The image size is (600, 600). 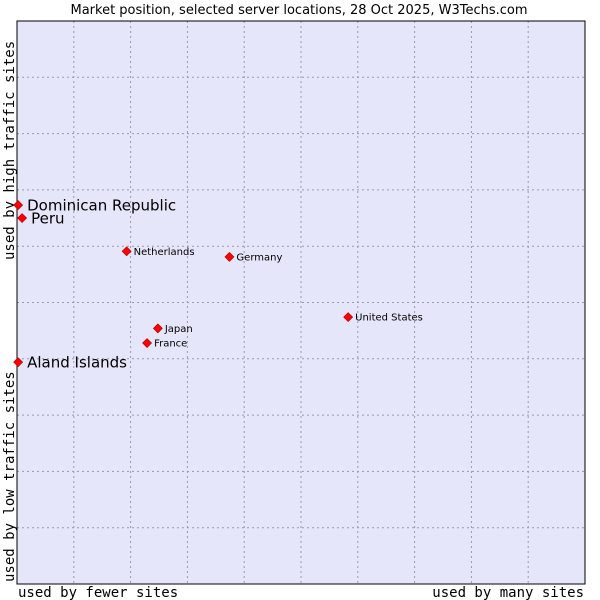 I want to click on data-point-germany: Germany, so click(x=253, y=257).